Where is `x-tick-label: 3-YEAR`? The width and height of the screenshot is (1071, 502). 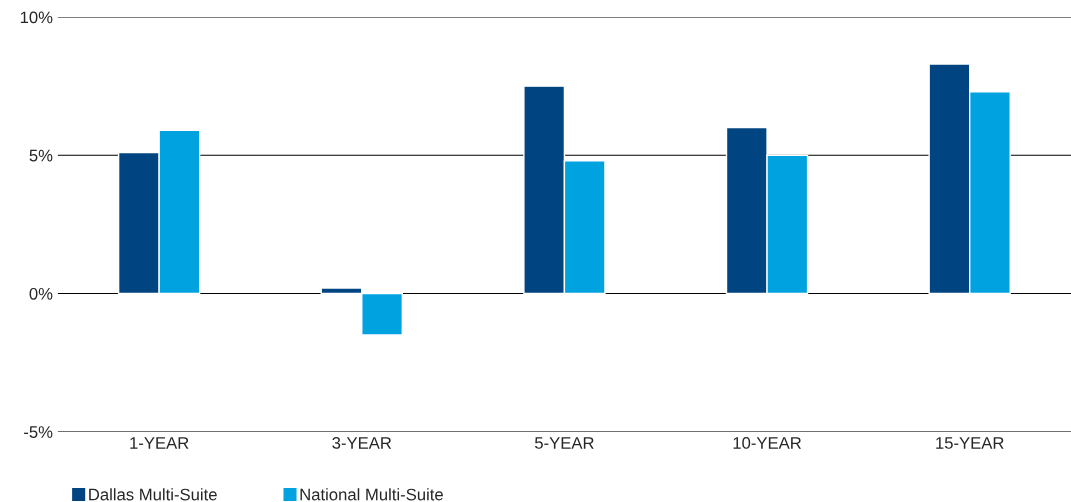
x-tick-label: 3-YEAR is located at coordinates (362, 443).